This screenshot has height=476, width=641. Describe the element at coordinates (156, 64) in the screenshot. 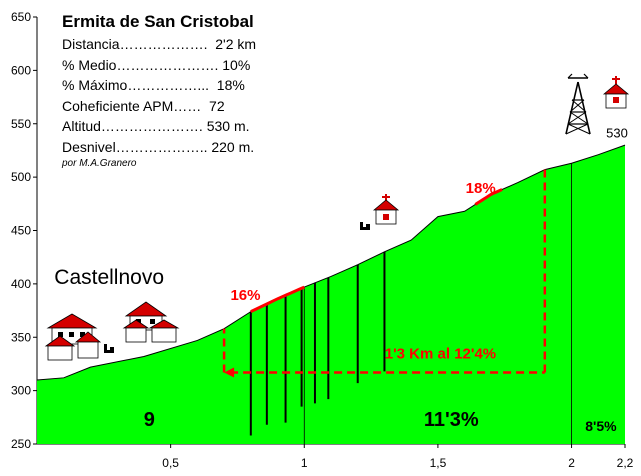

I see `info-row-average-grade: % Medio…………………. 10%` at that location.